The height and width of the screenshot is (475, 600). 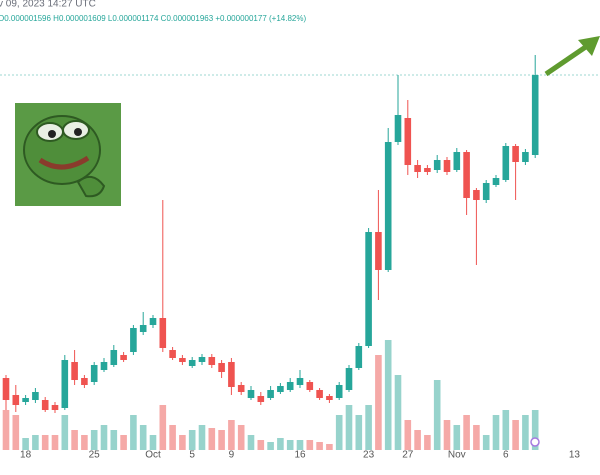 What do you see at coordinates (232, 455) in the screenshot?
I see `x-tick-label: 9` at bounding box center [232, 455].